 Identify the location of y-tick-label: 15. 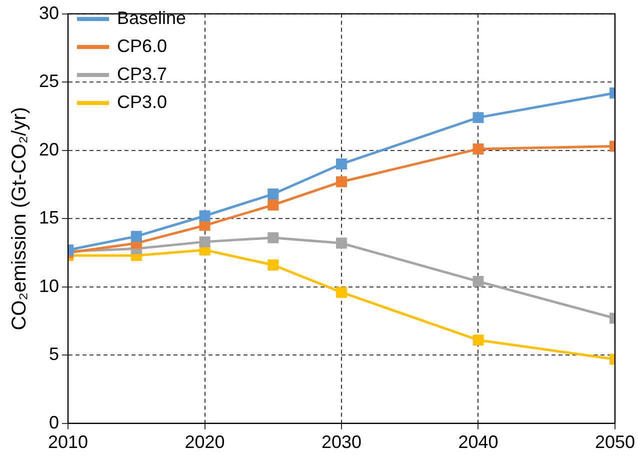
(49, 218).